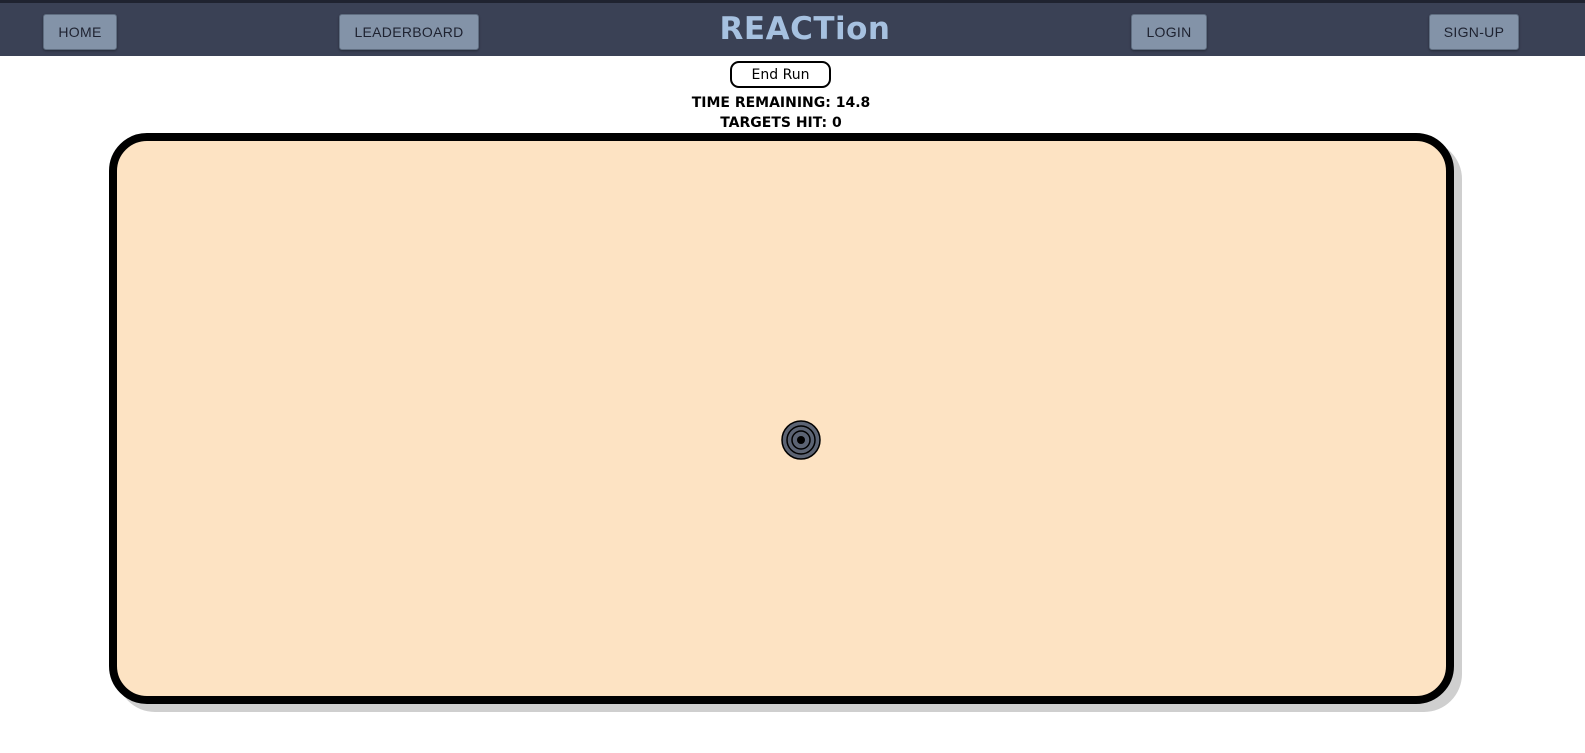 This screenshot has width=1585, height=753. I want to click on targets-hit-readout: TARGETS HIT: 0, so click(781, 123).